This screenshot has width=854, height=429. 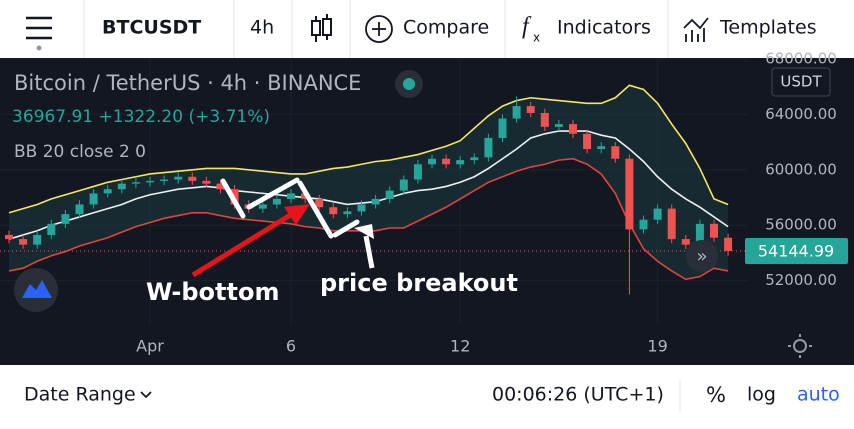 I want to click on chart-title: Bitcoin / TetherUS · 4h · BINANCE, so click(x=187, y=83).